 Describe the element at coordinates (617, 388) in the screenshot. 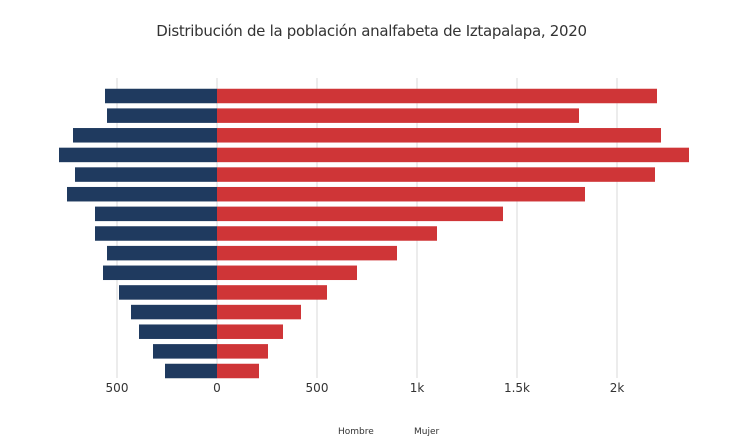

I see `x-tick-label: 2k` at that location.